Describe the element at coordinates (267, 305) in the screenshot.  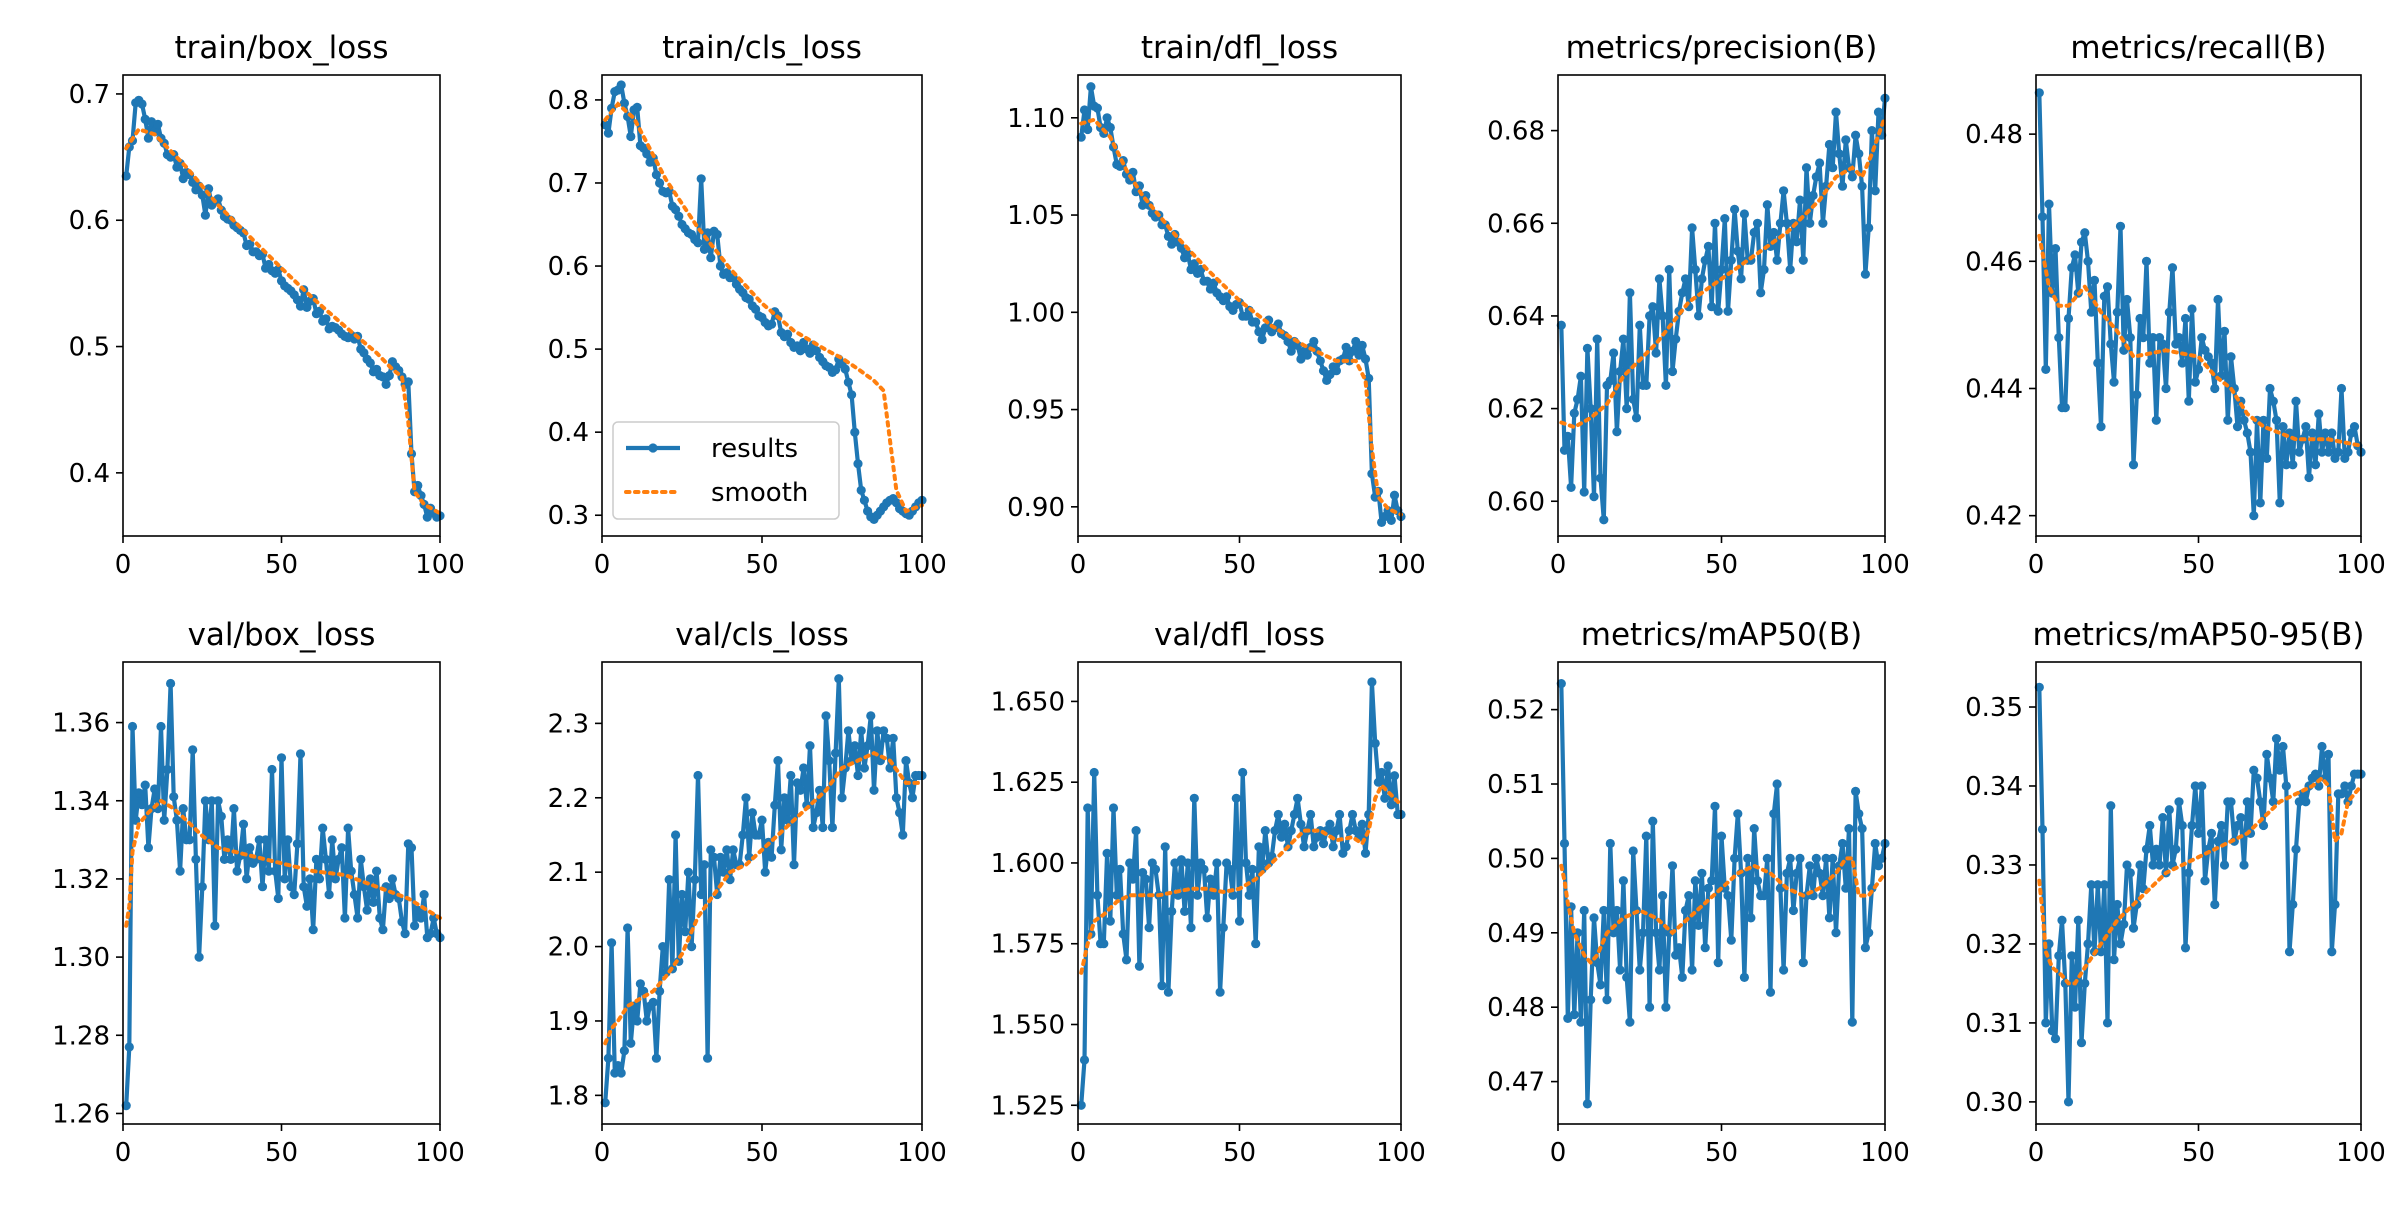
I see `subplot-1: train/box_loss 0 50 100 0.4 0.5 0.6 0.7` at that location.